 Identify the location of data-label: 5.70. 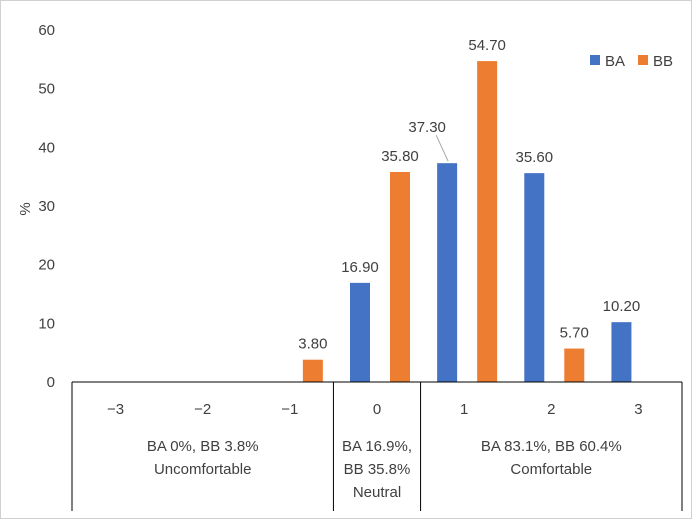
(574, 333).